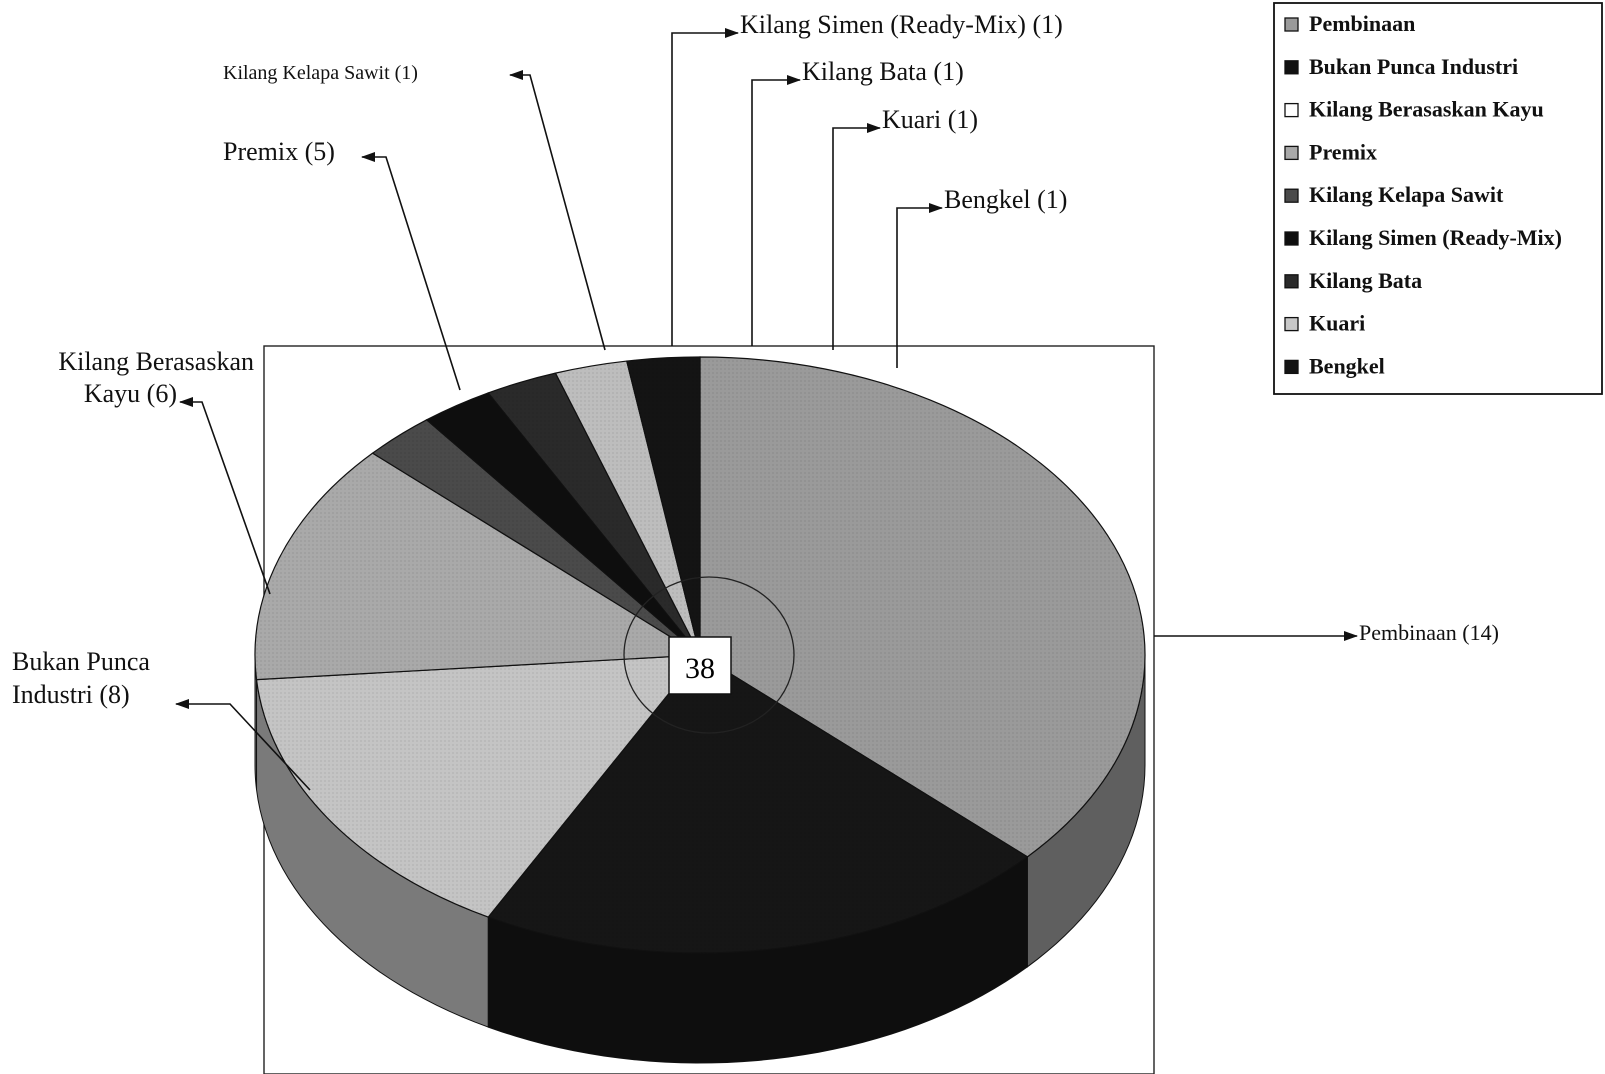 The image size is (1605, 1074). I want to click on callout-label-bengkel: Bengkel (1), so click(1005, 199).